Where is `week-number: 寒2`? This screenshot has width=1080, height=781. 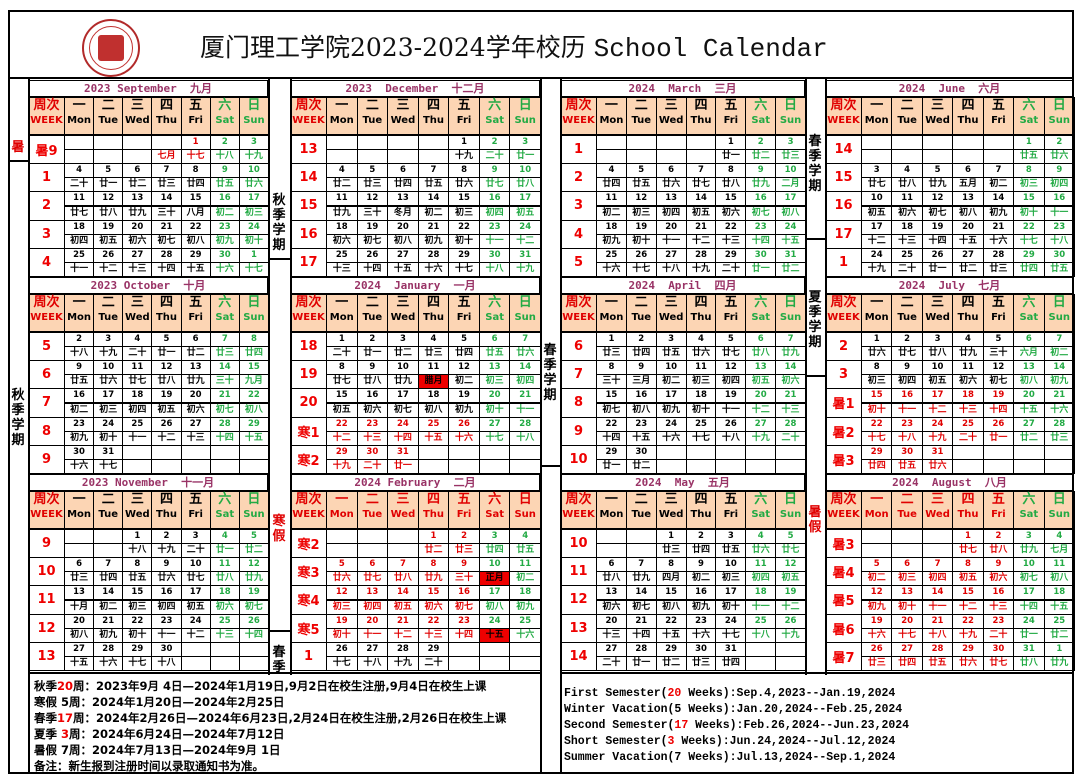 week-number: 寒2 is located at coordinates (308, 459).